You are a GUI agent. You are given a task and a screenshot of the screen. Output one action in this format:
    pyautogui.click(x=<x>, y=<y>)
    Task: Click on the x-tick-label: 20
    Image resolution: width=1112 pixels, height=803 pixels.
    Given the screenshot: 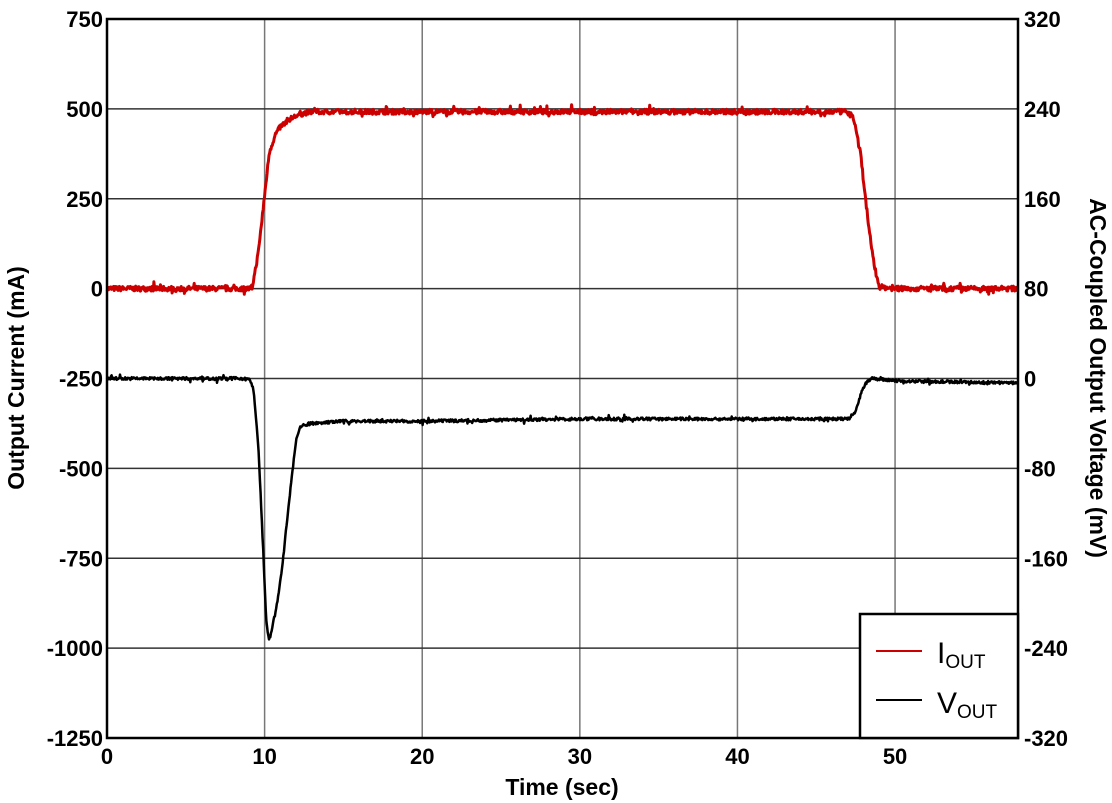 What is the action you would take?
    pyautogui.click(x=422, y=756)
    